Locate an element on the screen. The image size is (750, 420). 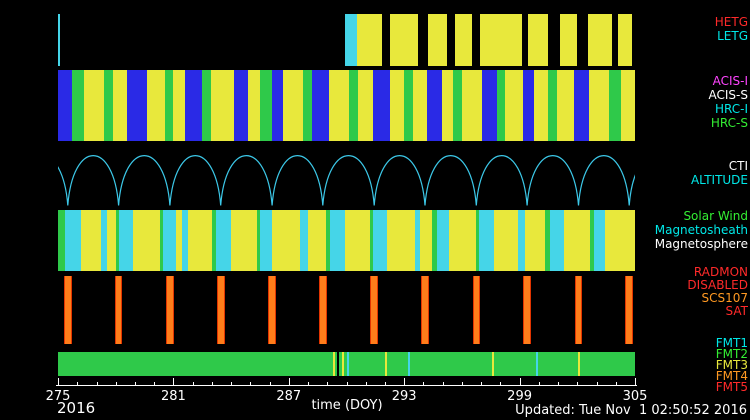
altitude-band is located at coordinates (346, 176).